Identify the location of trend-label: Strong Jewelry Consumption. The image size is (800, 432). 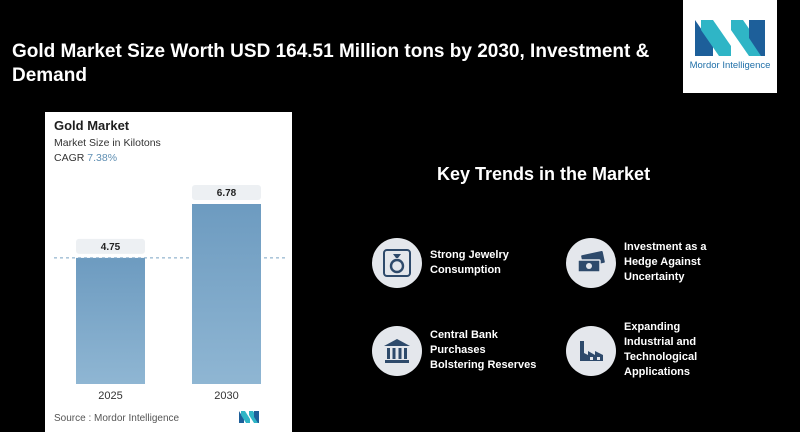
(469, 262).